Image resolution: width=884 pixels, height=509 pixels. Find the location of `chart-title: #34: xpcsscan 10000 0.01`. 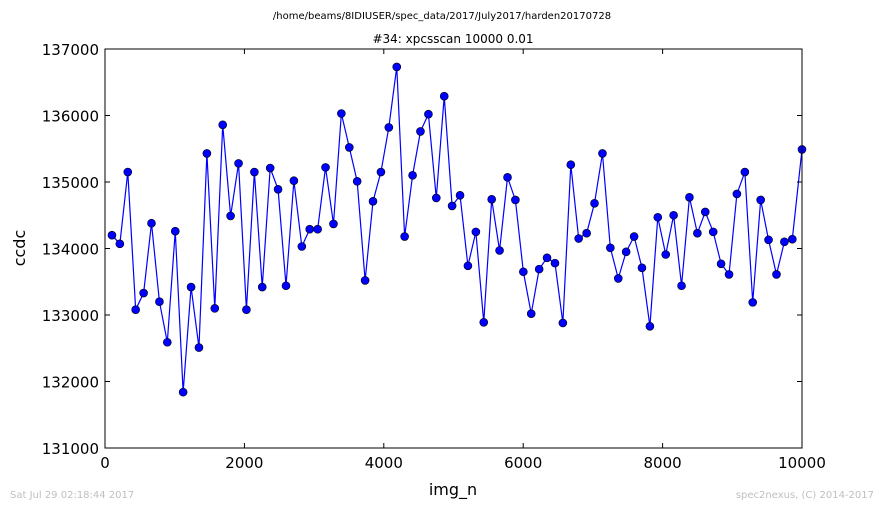

chart-title: #34: xpcsscan 10000 0.01 is located at coordinates (452, 39).